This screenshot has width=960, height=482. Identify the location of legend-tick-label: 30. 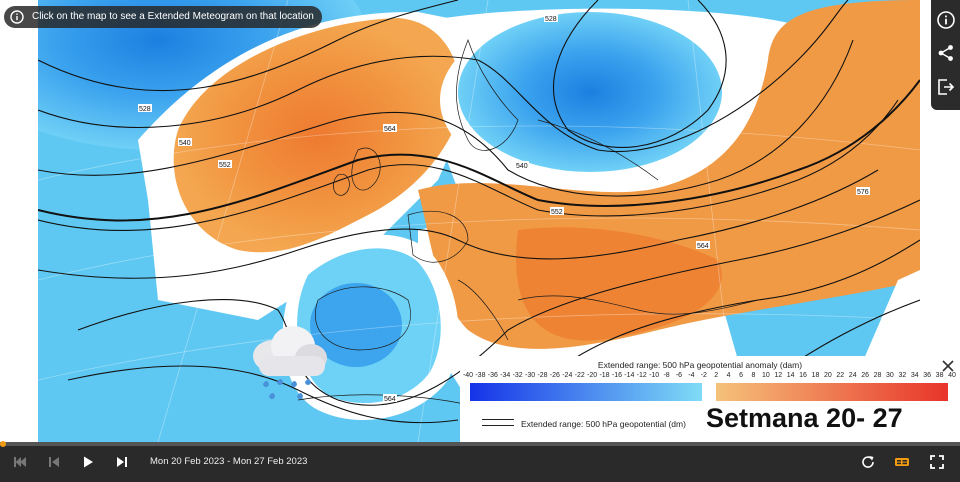
(890, 375).